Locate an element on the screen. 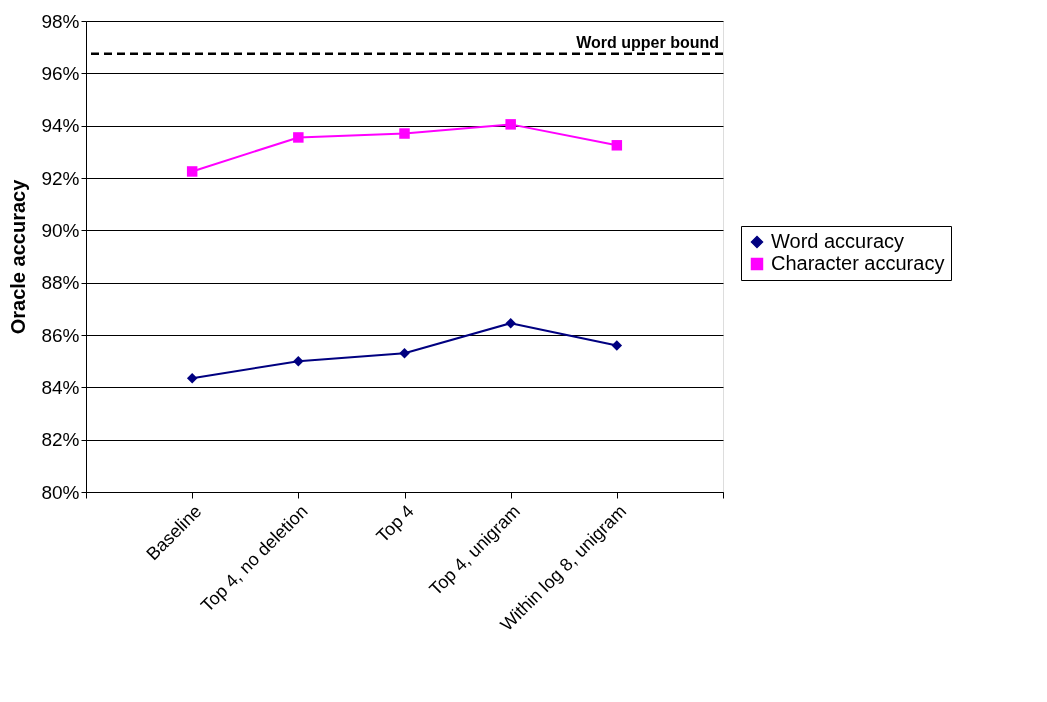  y-axis-title: Oracle accuracy is located at coordinates (18, 256).